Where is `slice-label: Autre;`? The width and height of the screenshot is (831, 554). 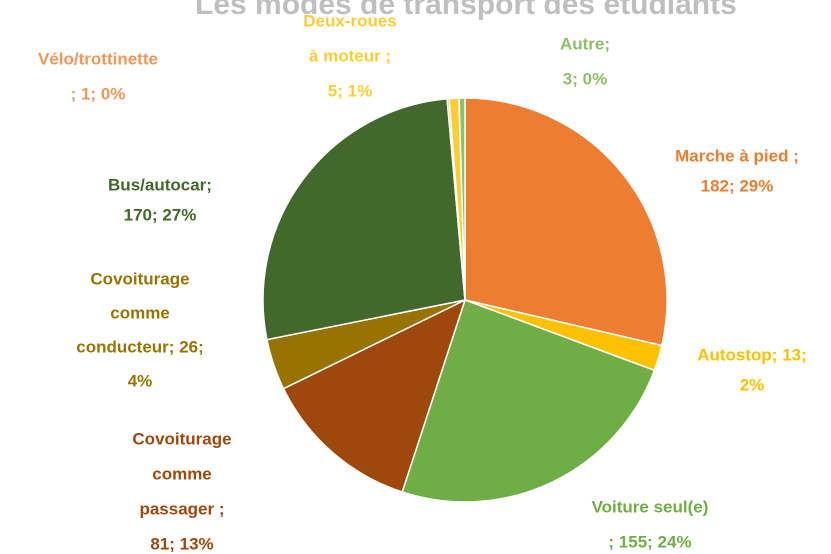 slice-label: Autre; is located at coordinates (585, 43).